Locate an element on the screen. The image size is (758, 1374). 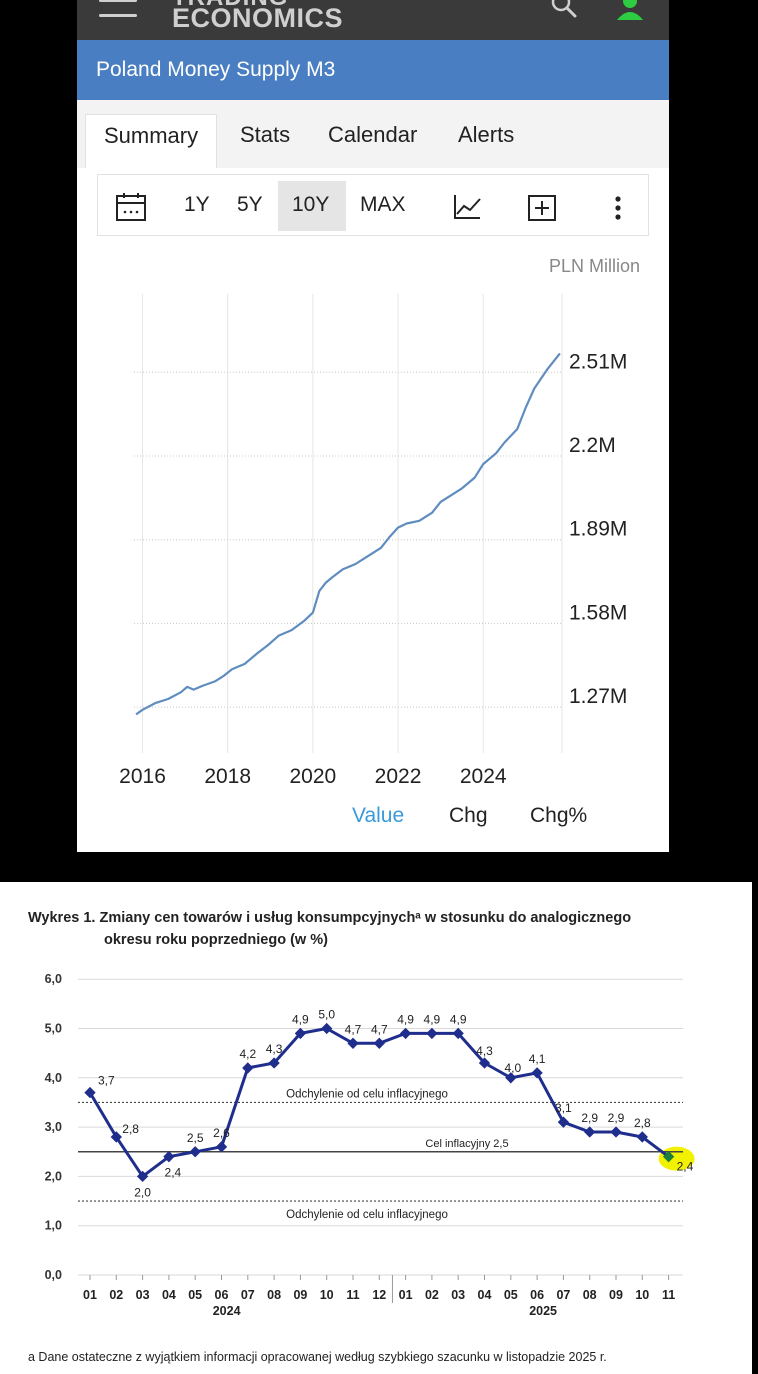
data-label: 2,0 is located at coordinates (142, 1192).